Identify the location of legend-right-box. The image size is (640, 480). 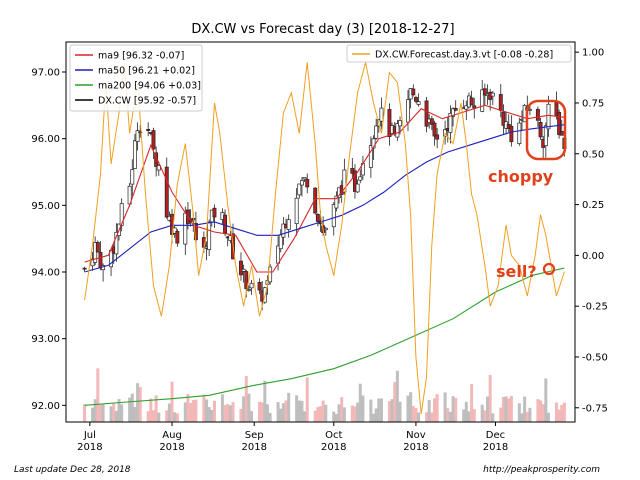
(459, 53).